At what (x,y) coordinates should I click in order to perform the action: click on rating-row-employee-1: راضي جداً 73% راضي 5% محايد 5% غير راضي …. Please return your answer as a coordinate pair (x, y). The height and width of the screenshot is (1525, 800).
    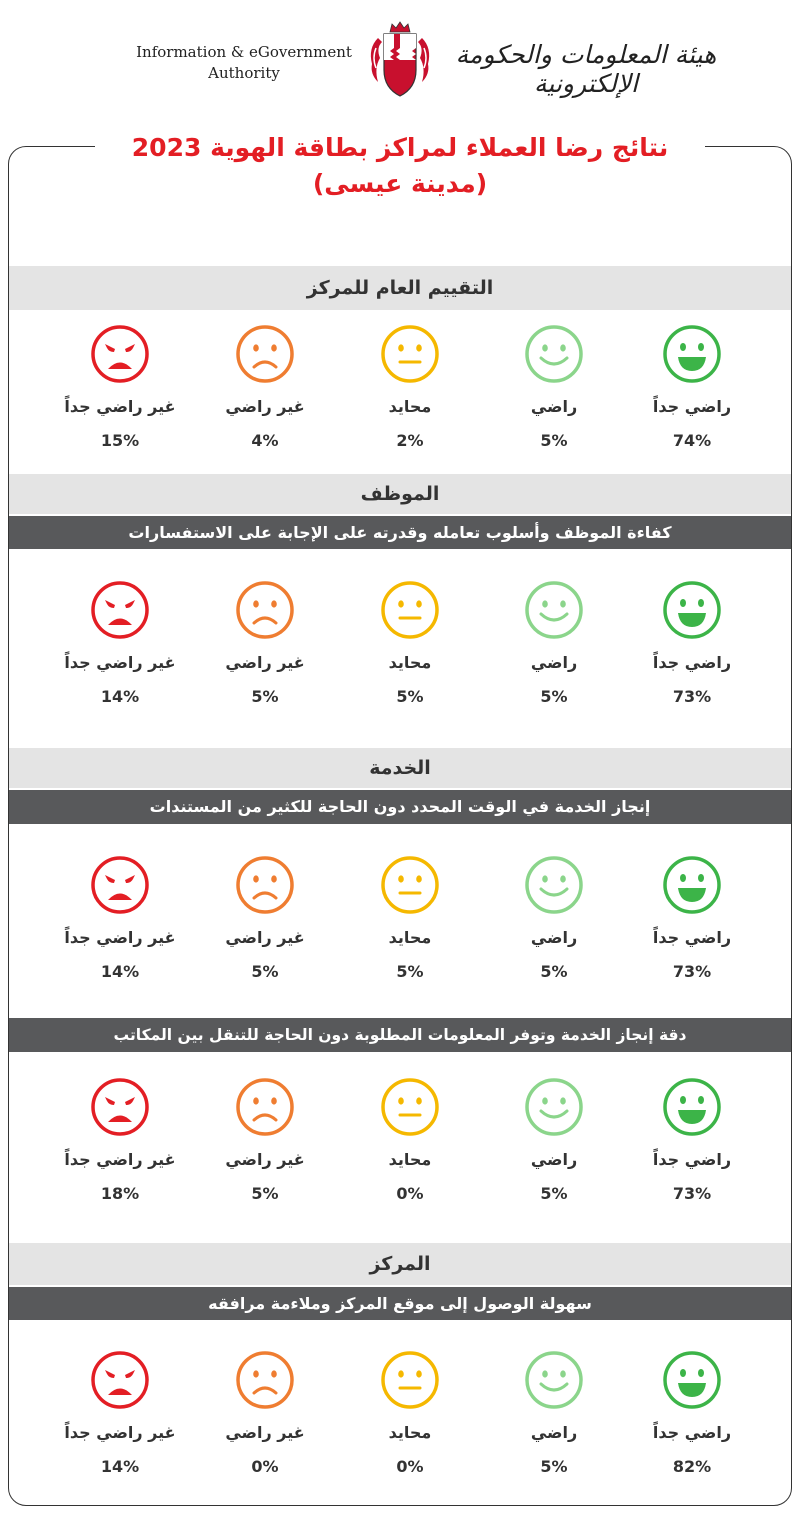
    Looking at the image, I should click on (400, 645).